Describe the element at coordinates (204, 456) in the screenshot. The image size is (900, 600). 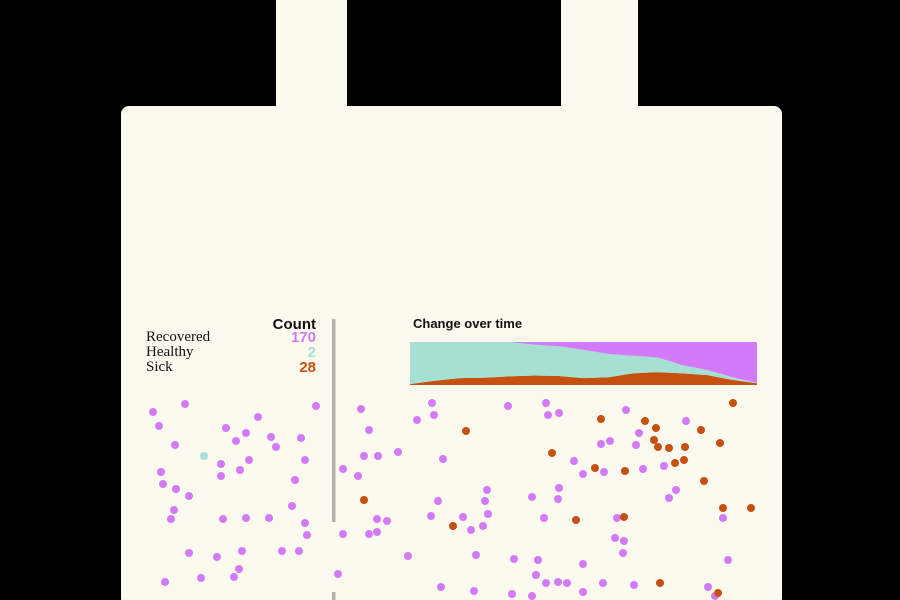
I see `person-dot-healthy` at that location.